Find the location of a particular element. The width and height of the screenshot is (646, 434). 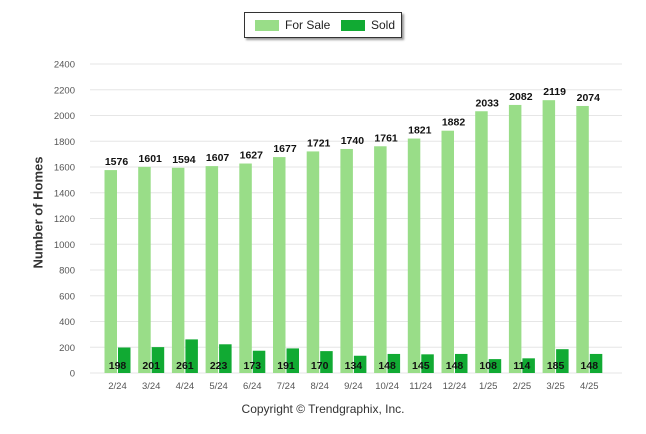

y-tick-label: 1400 is located at coordinates (64, 193).